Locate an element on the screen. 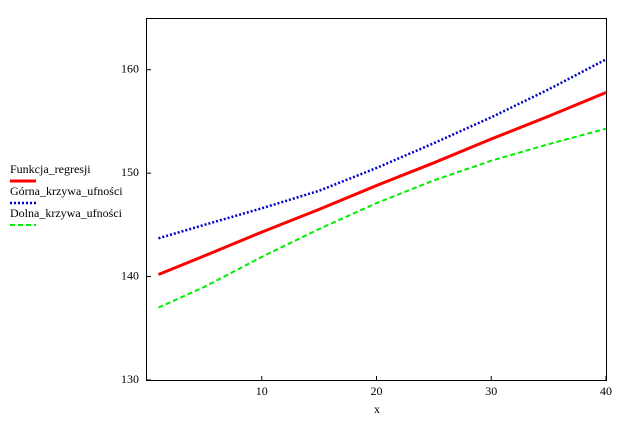  y-tick-label: 150 is located at coordinates (130, 172).